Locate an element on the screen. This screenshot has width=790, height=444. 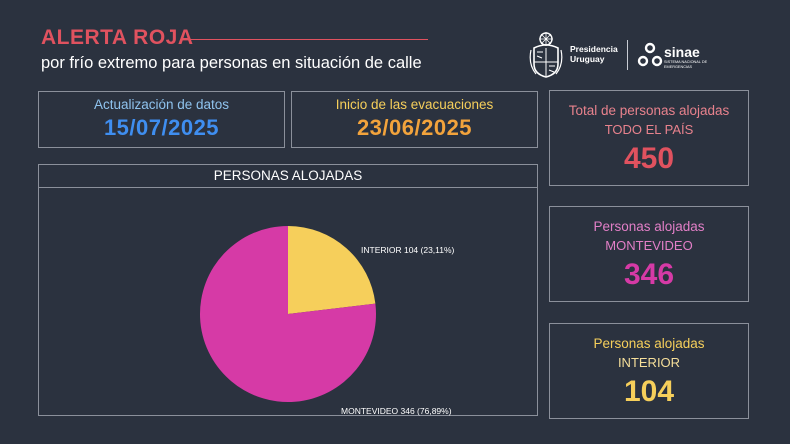
pie-label-montevideo: MONTEVIDEO 346 (76,89%) is located at coordinates (396, 411).